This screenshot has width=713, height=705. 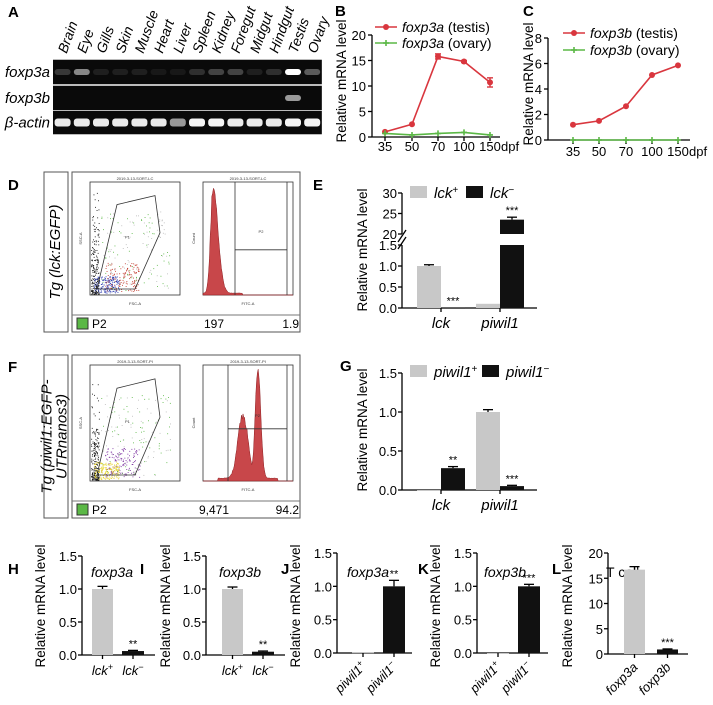 What do you see at coordinates (135, 423) in the screenshot?
I see `scatter-plot-area` at bounding box center [135, 423].